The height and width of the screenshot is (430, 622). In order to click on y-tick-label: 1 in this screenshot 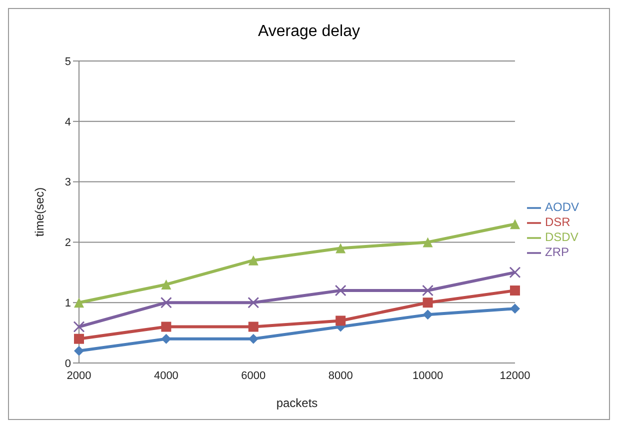, I will do `click(67, 304)`.